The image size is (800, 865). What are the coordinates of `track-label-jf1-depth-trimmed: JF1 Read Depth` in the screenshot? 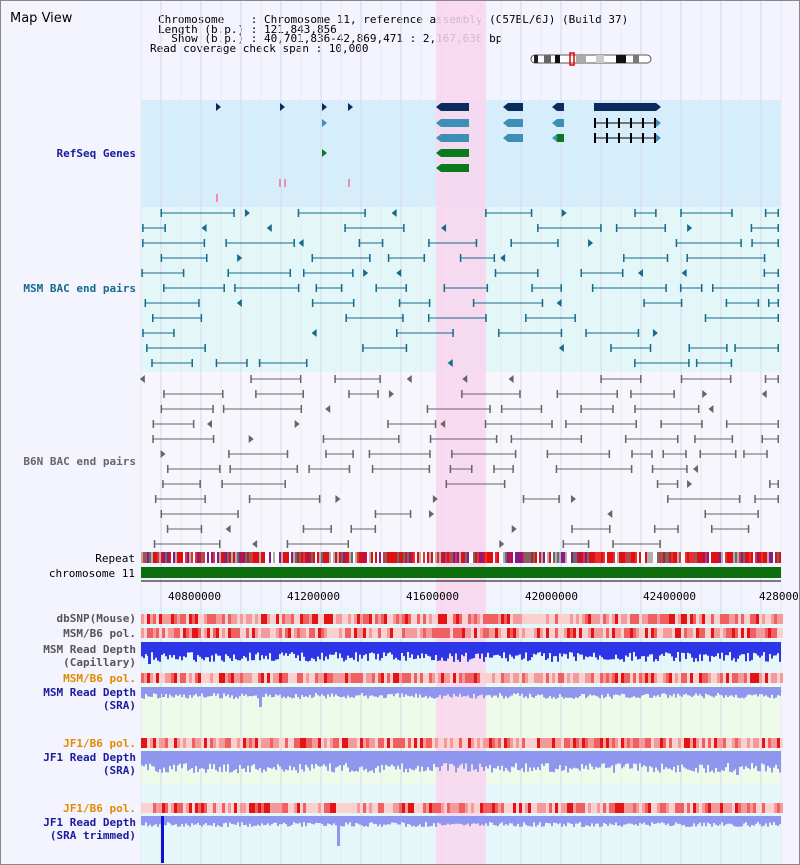 It's located at (89, 822).